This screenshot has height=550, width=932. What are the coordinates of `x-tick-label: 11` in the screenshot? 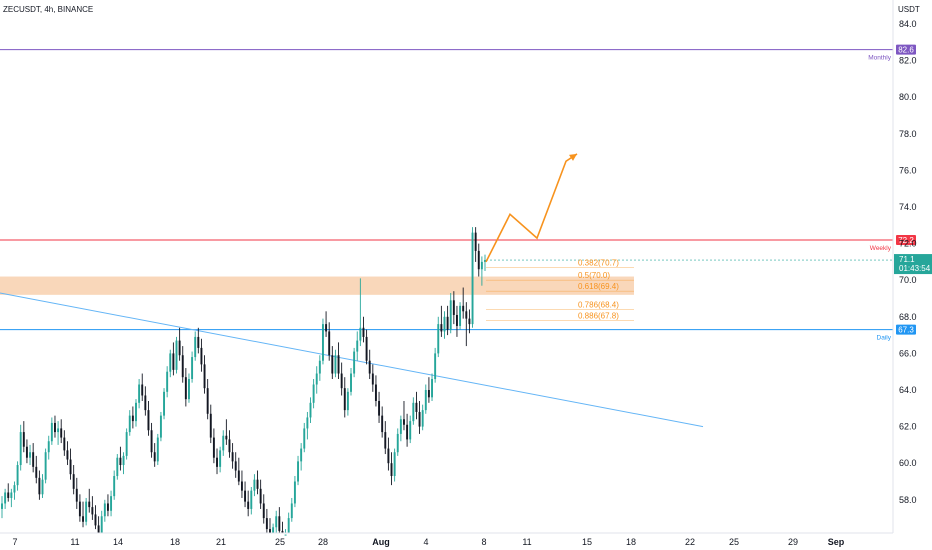 It's located at (74, 542).